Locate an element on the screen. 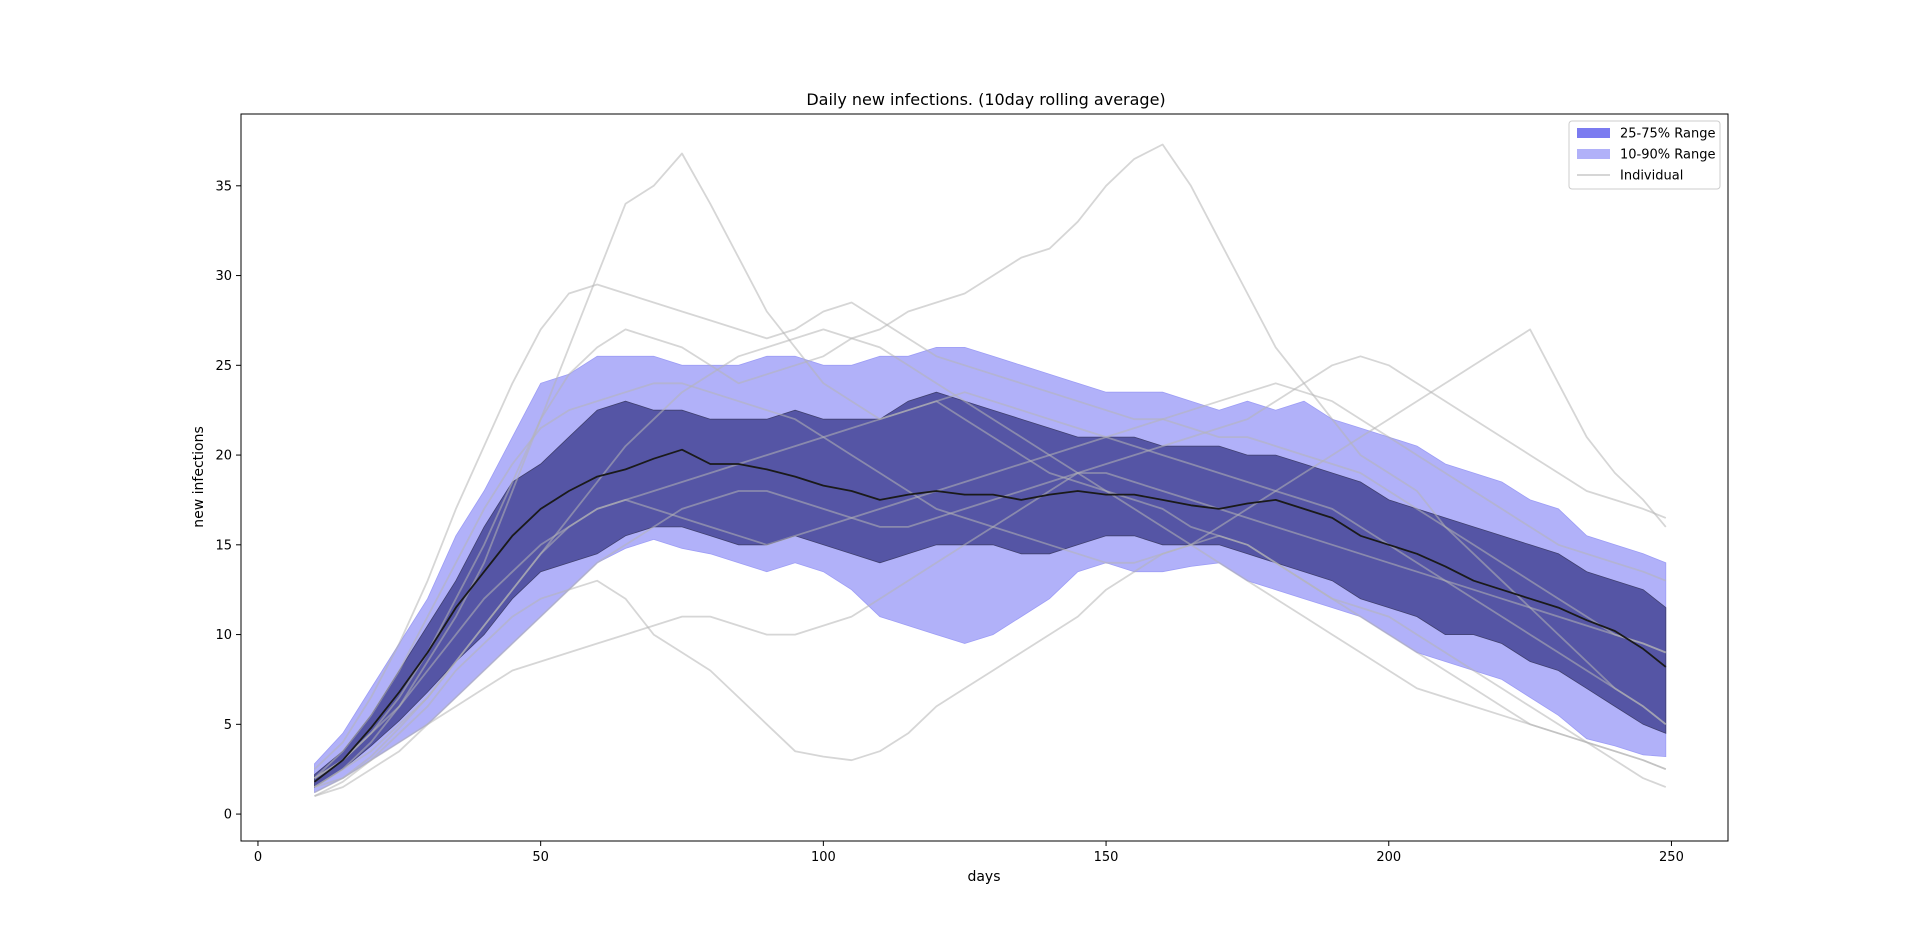 The height and width of the screenshot is (943, 1918). y-tick-label: 20 is located at coordinates (223, 456).